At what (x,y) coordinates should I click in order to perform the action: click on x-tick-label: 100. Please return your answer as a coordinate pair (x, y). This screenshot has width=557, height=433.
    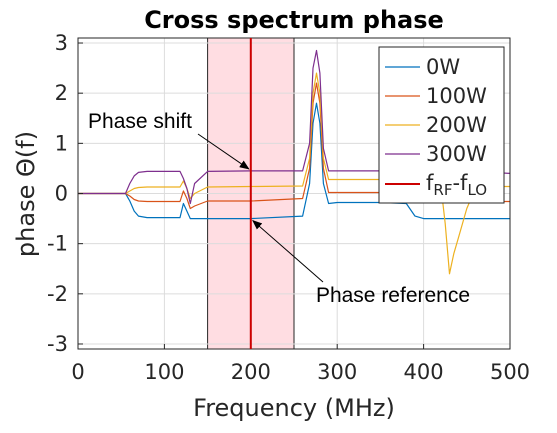
    Looking at the image, I should click on (164, 372).